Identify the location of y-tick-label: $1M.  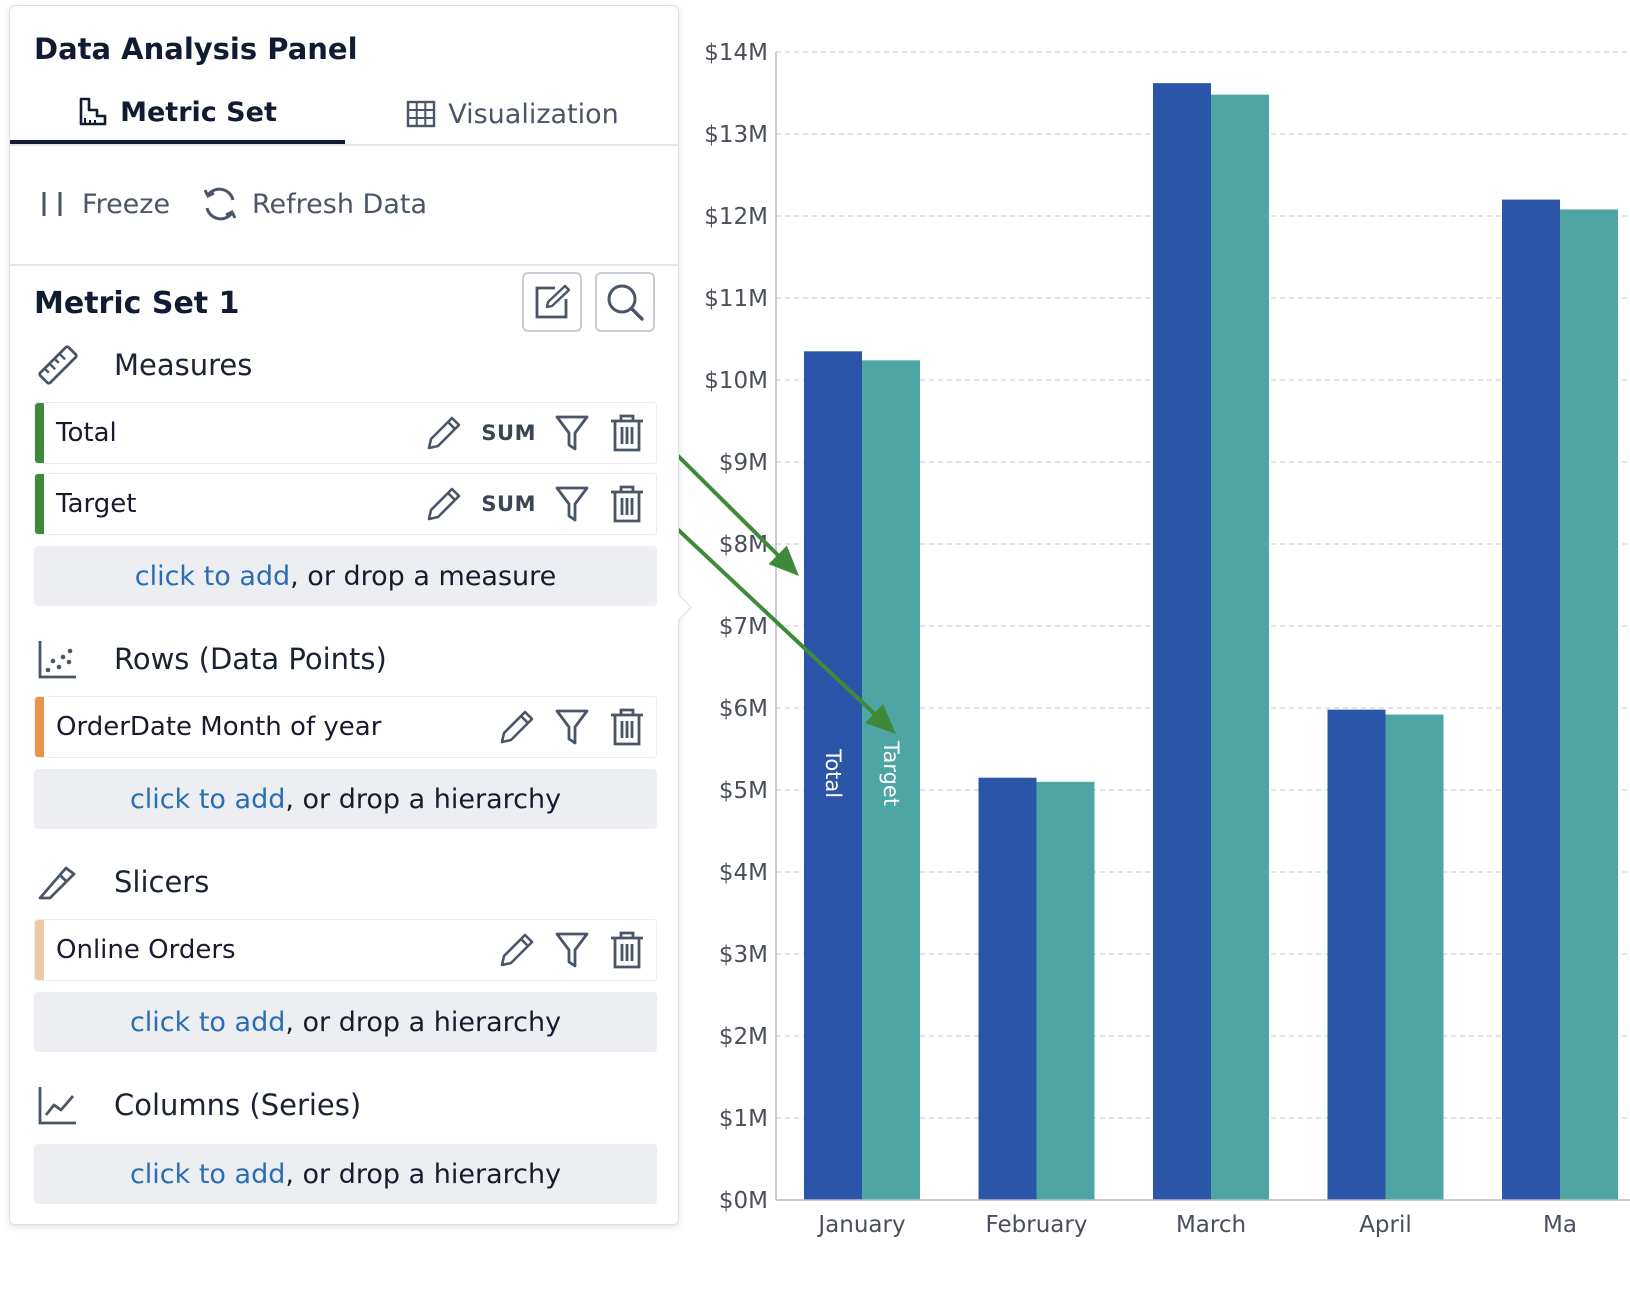
(743, 1119).